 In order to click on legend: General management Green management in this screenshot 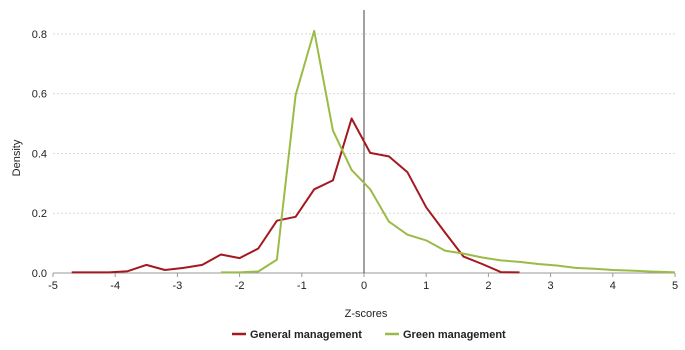, I will do `click(369, 335)`.